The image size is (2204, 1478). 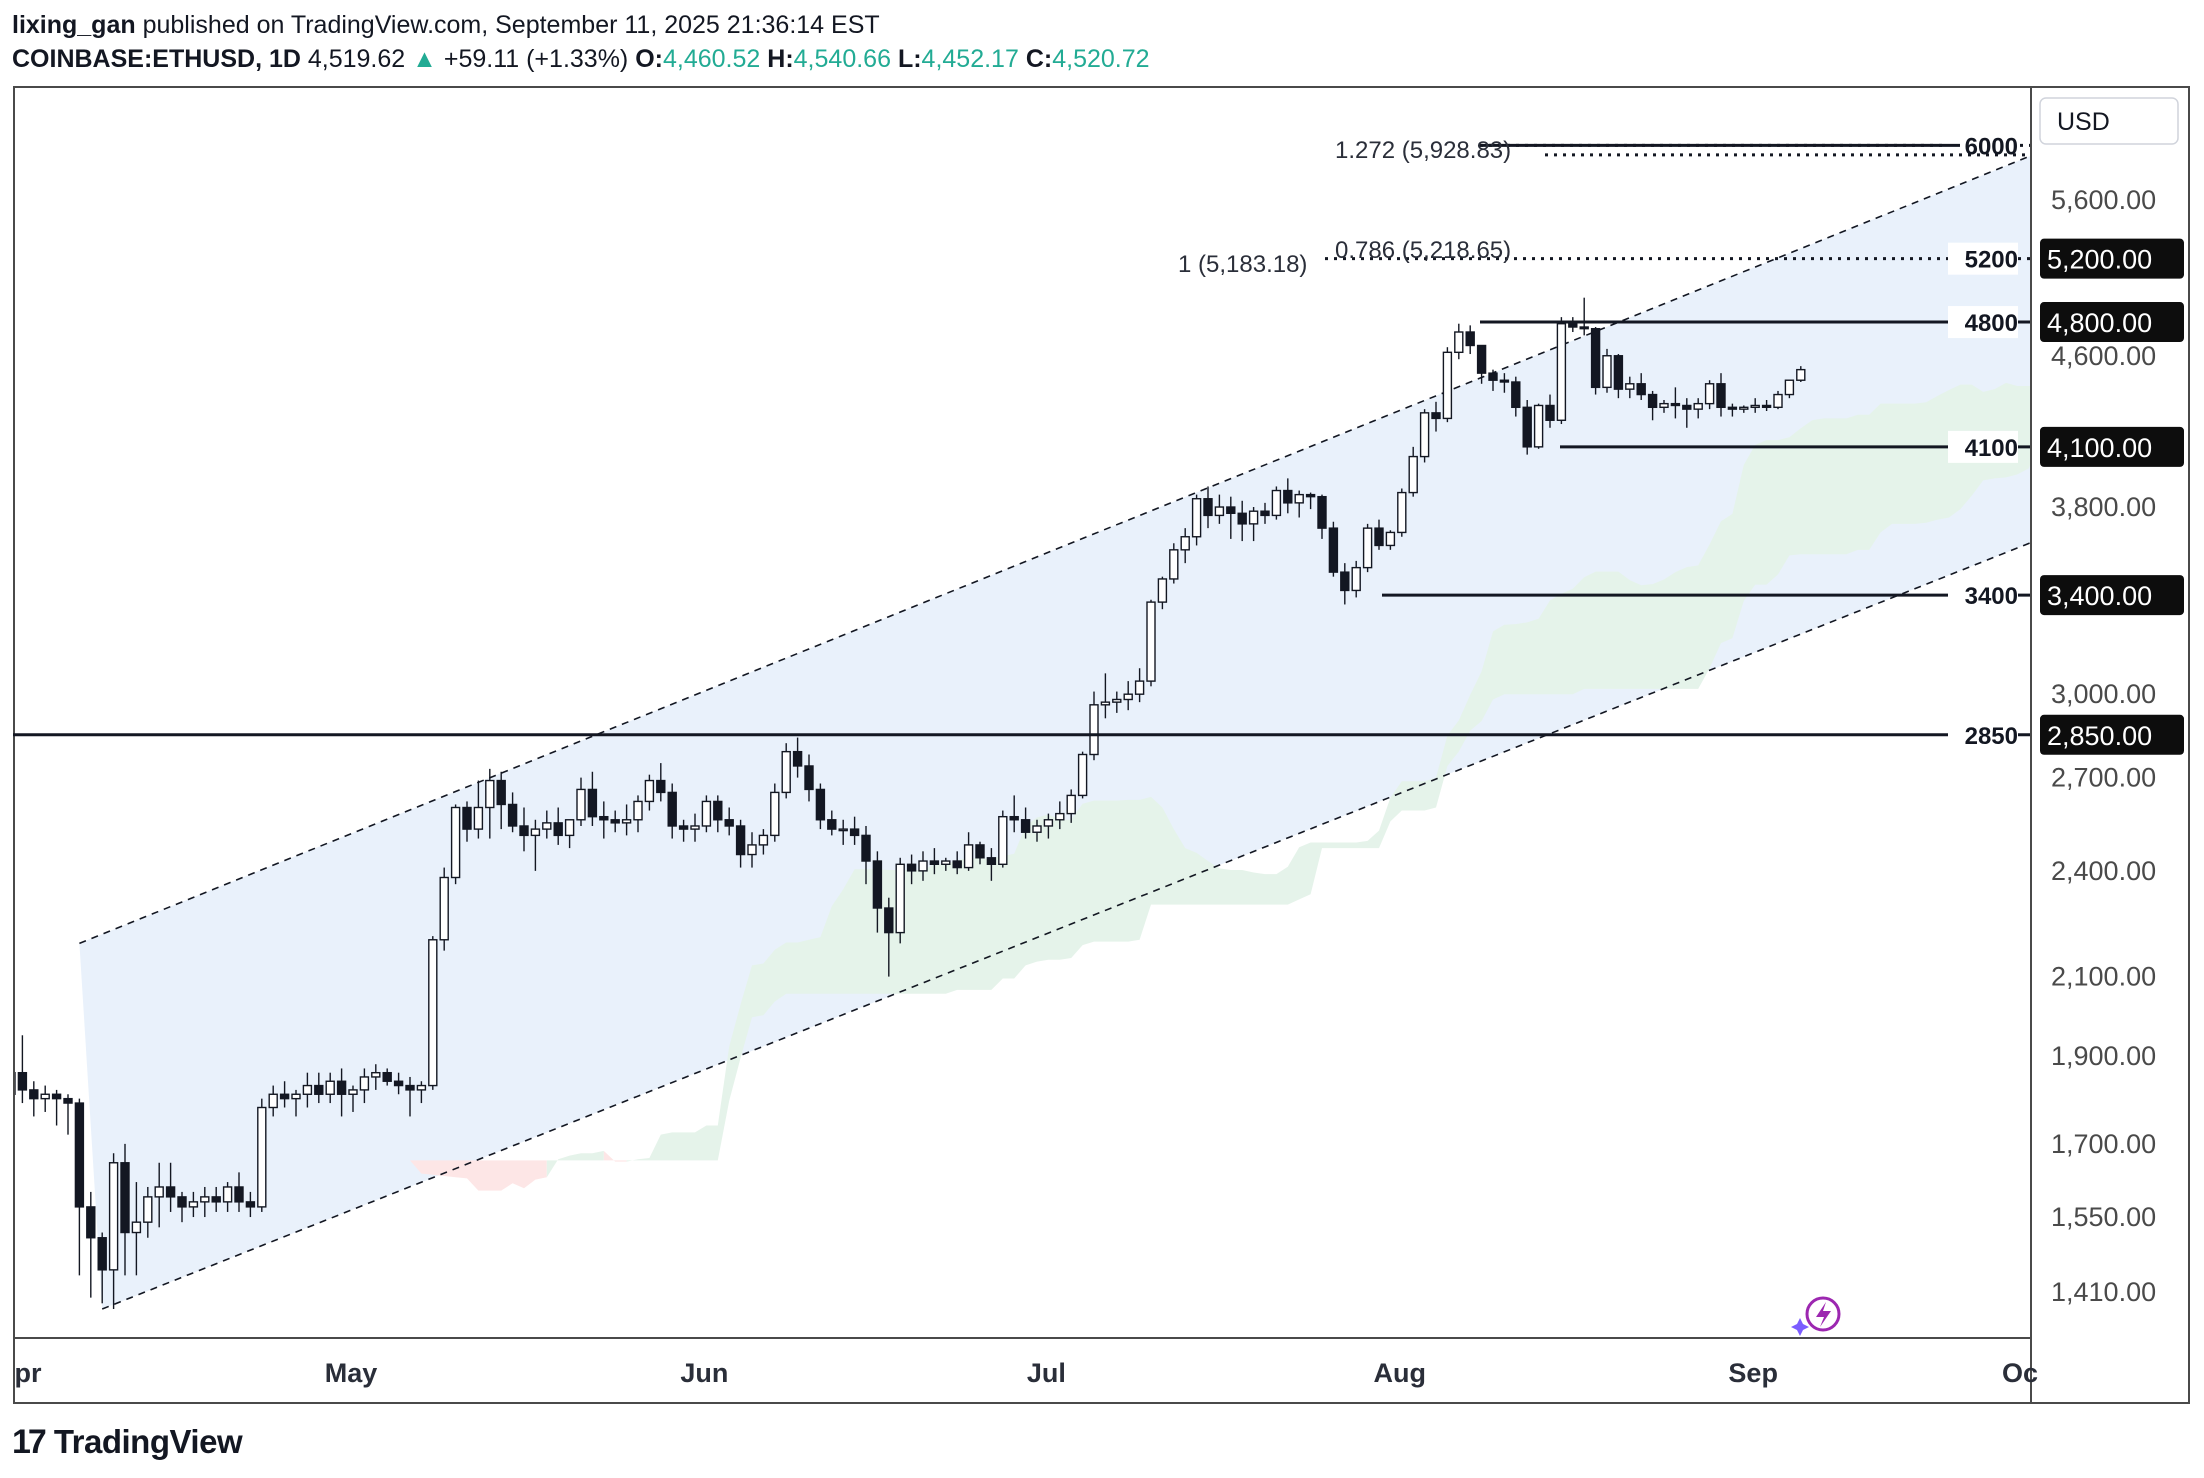 I want to click on time-axis: pr May Jun Jul Aug Sep Oc, so click(x=1027, y=1362).